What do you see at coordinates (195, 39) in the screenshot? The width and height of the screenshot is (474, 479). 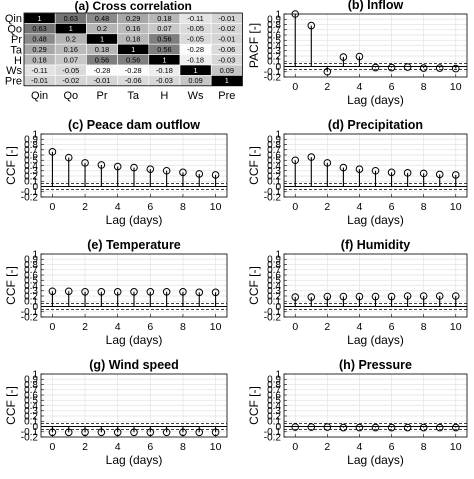 I see `heatmap-cell-value: -0.05` at bounding box center [195, 39].